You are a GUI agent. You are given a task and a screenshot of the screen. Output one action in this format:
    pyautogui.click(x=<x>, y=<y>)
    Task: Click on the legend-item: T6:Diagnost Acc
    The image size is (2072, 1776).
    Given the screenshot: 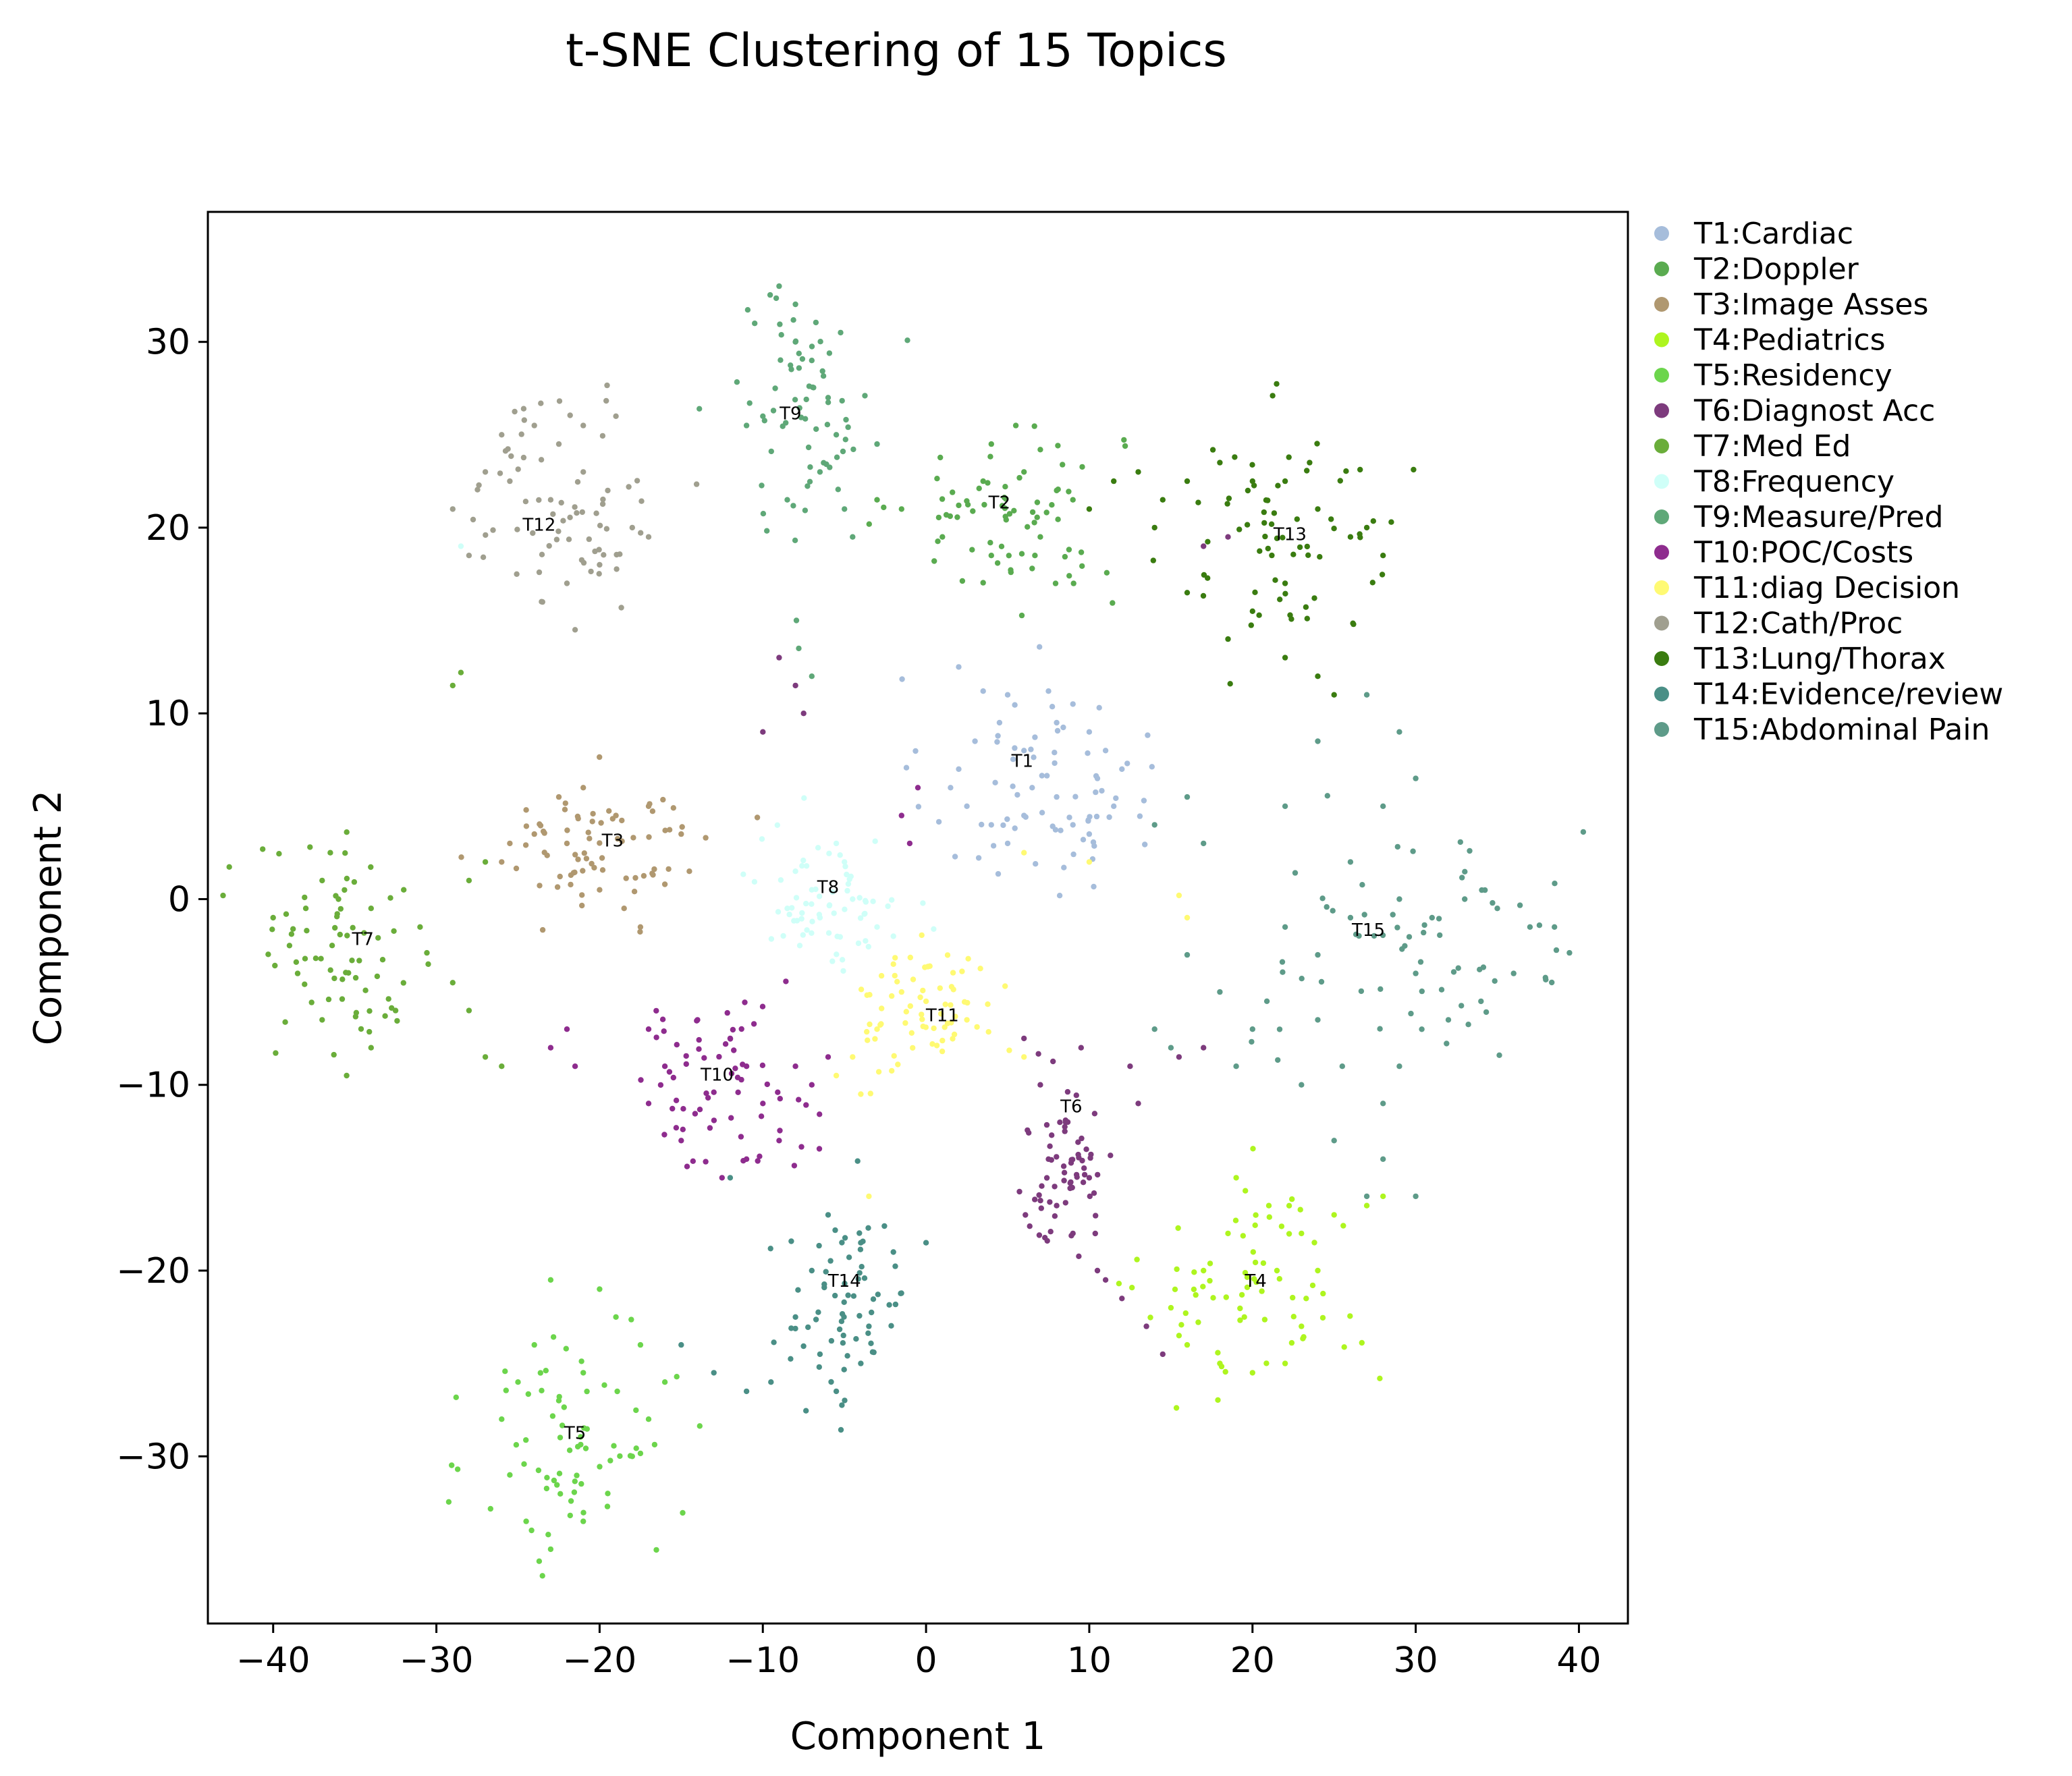 What is the action you would take?
    pyautogui.click(x=1794, y=411)
    